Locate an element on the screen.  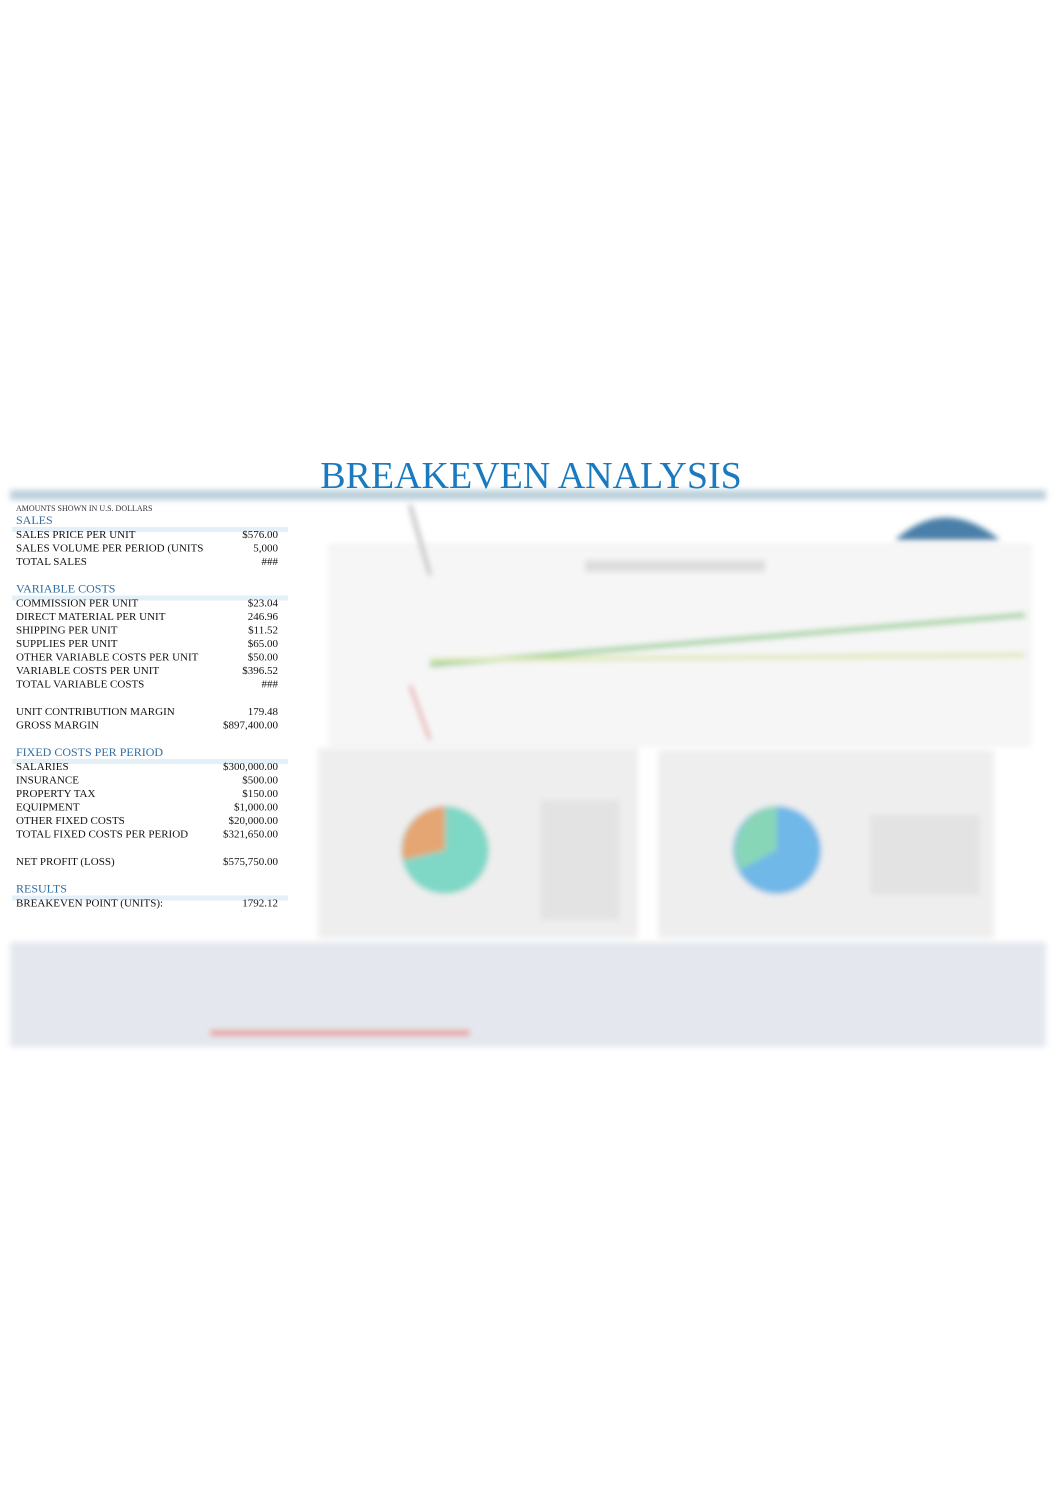
row-label: INSURANCE is located at coordinates (47, 781).